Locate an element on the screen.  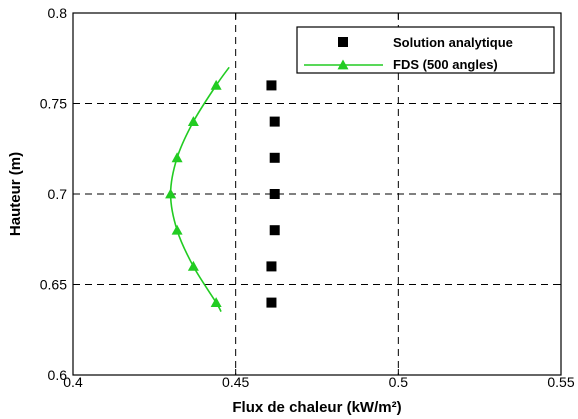
legend-label-fds: FDS (500 angles) is located at coordinates (445, 64).